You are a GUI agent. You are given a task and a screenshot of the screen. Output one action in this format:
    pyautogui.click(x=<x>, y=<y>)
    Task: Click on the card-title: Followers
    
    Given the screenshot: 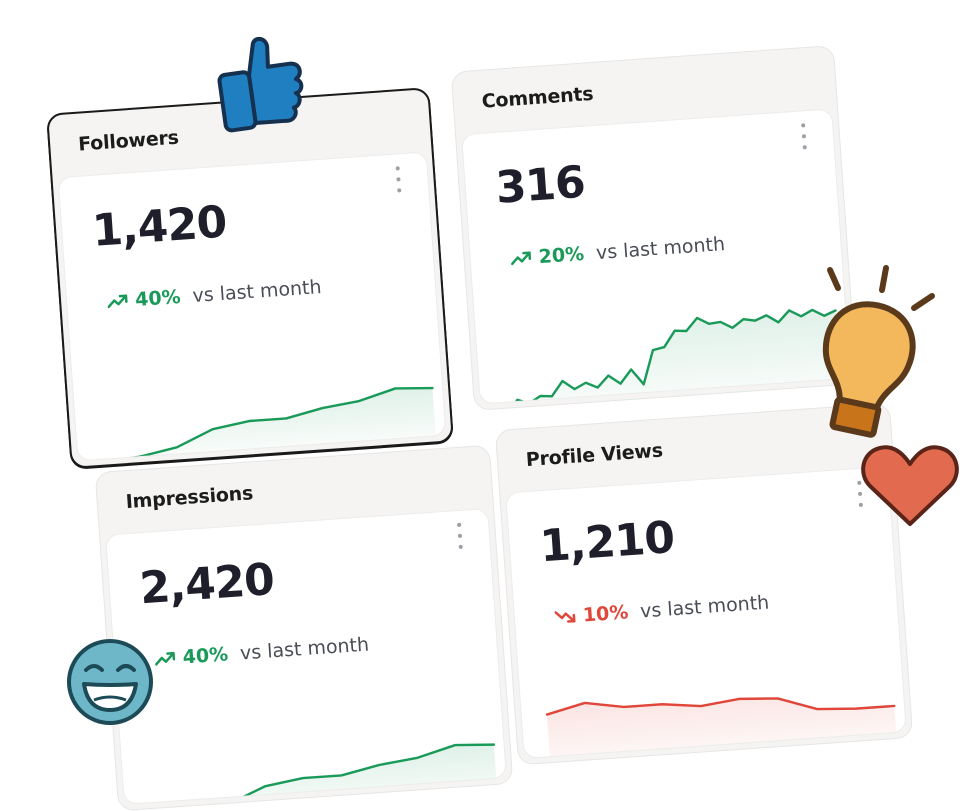 What is the action you would take?
    pyautogui.click(x=128, y=141)
    